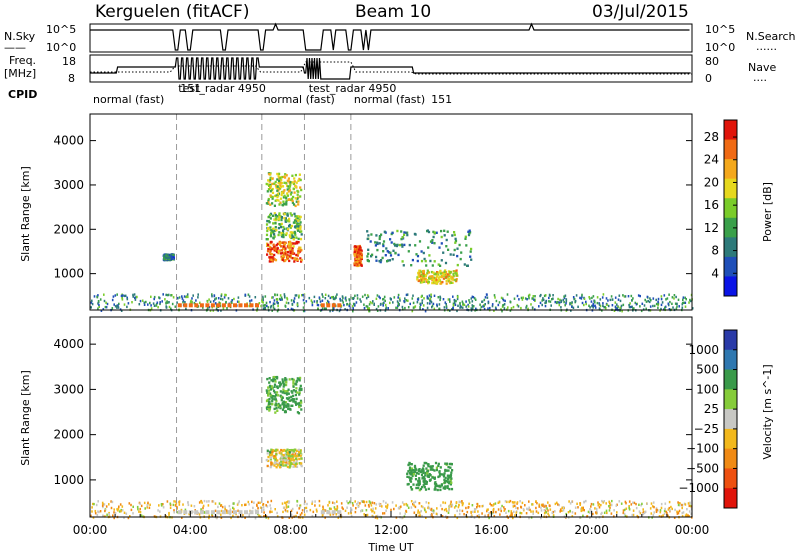  Describe the element at coordinates (730, 360) in the screenshot. I see `colorbar-swatch` at that location.